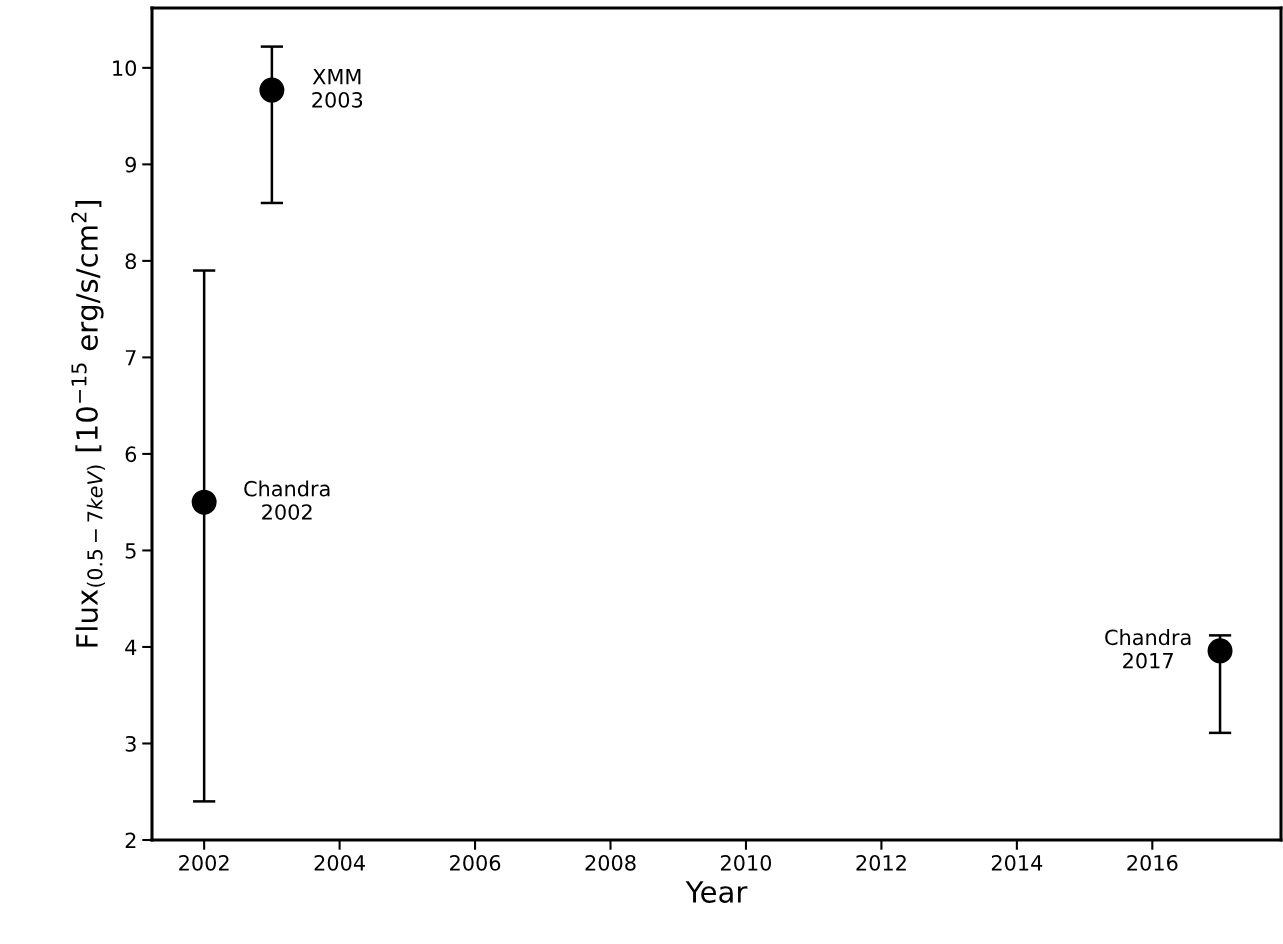  What do you see at coordinates (131, 454) in the screenshot?
I see `y-tick-label: 6` at bounding box center [131, 454].